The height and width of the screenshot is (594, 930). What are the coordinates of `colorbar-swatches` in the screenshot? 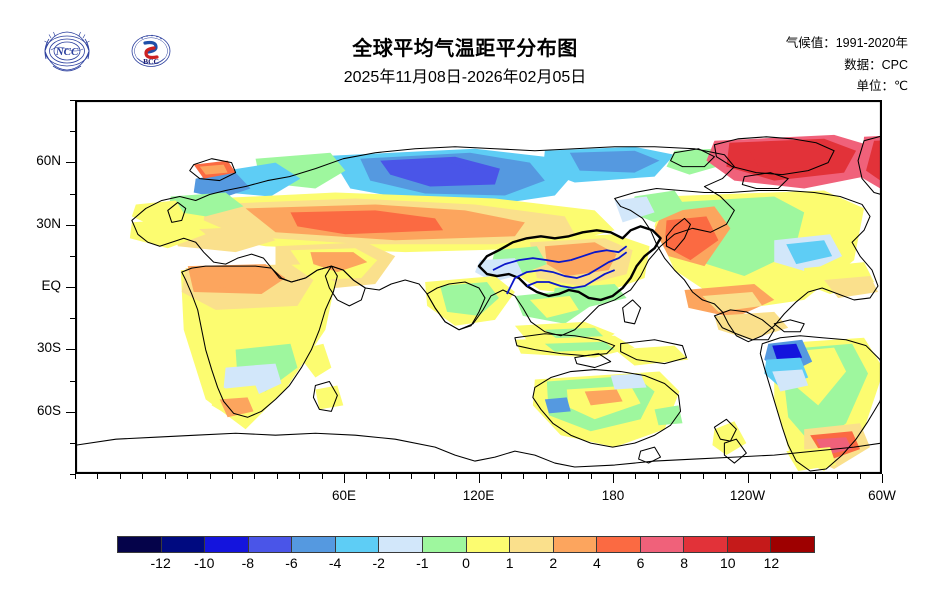 It's located at (466, 544).